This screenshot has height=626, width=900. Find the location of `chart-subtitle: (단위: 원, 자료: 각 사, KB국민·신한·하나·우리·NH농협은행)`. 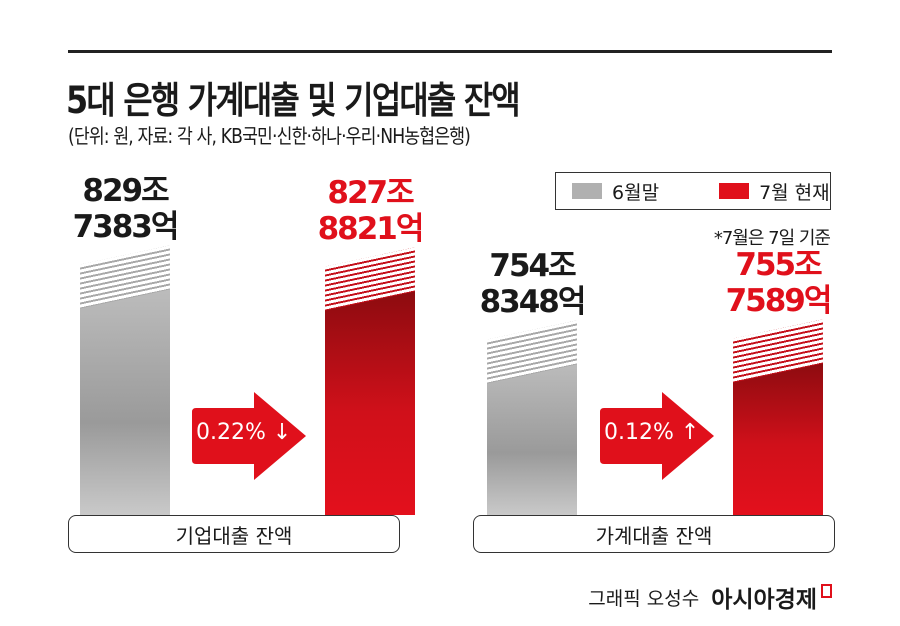

chart-subtitle: (단위: 원, 자료: 각 사, KB국민·신한·하나·우리·NH농협은행) is located at coordinates (269, 136).